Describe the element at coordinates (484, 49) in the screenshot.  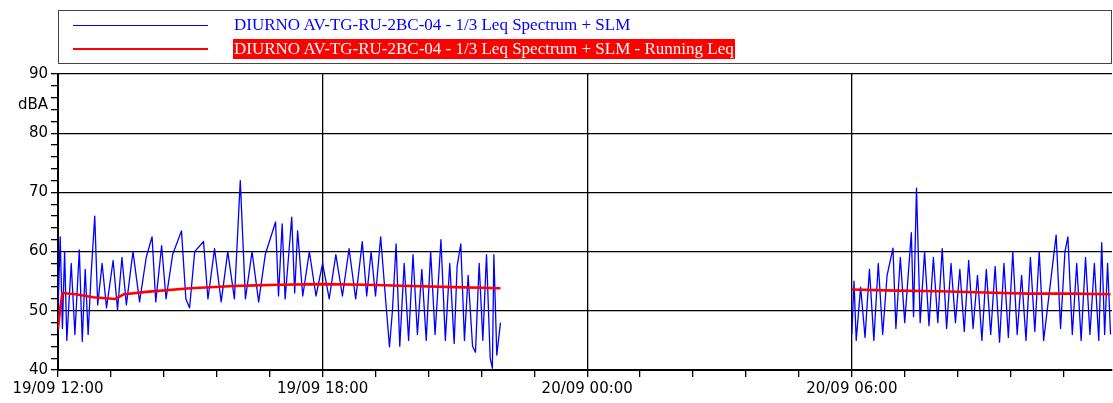
I see `text: DIURNO AV-TG-RU-2BC-04 - 1/3 Leq Spectrum + SLM - Running Leq` at that location.